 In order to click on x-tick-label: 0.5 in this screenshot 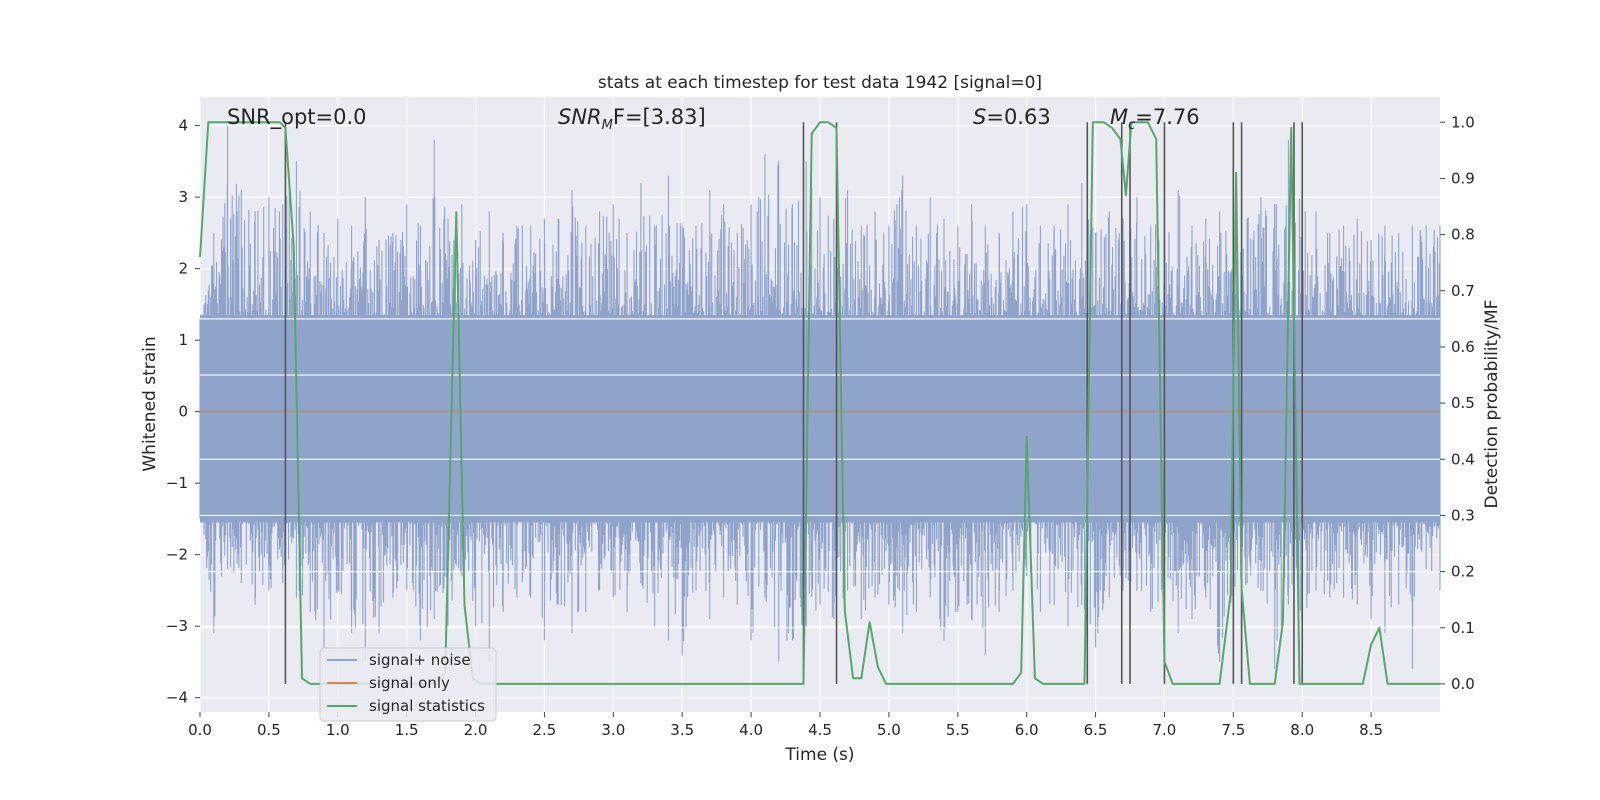, I will do `click(269, 730)`.